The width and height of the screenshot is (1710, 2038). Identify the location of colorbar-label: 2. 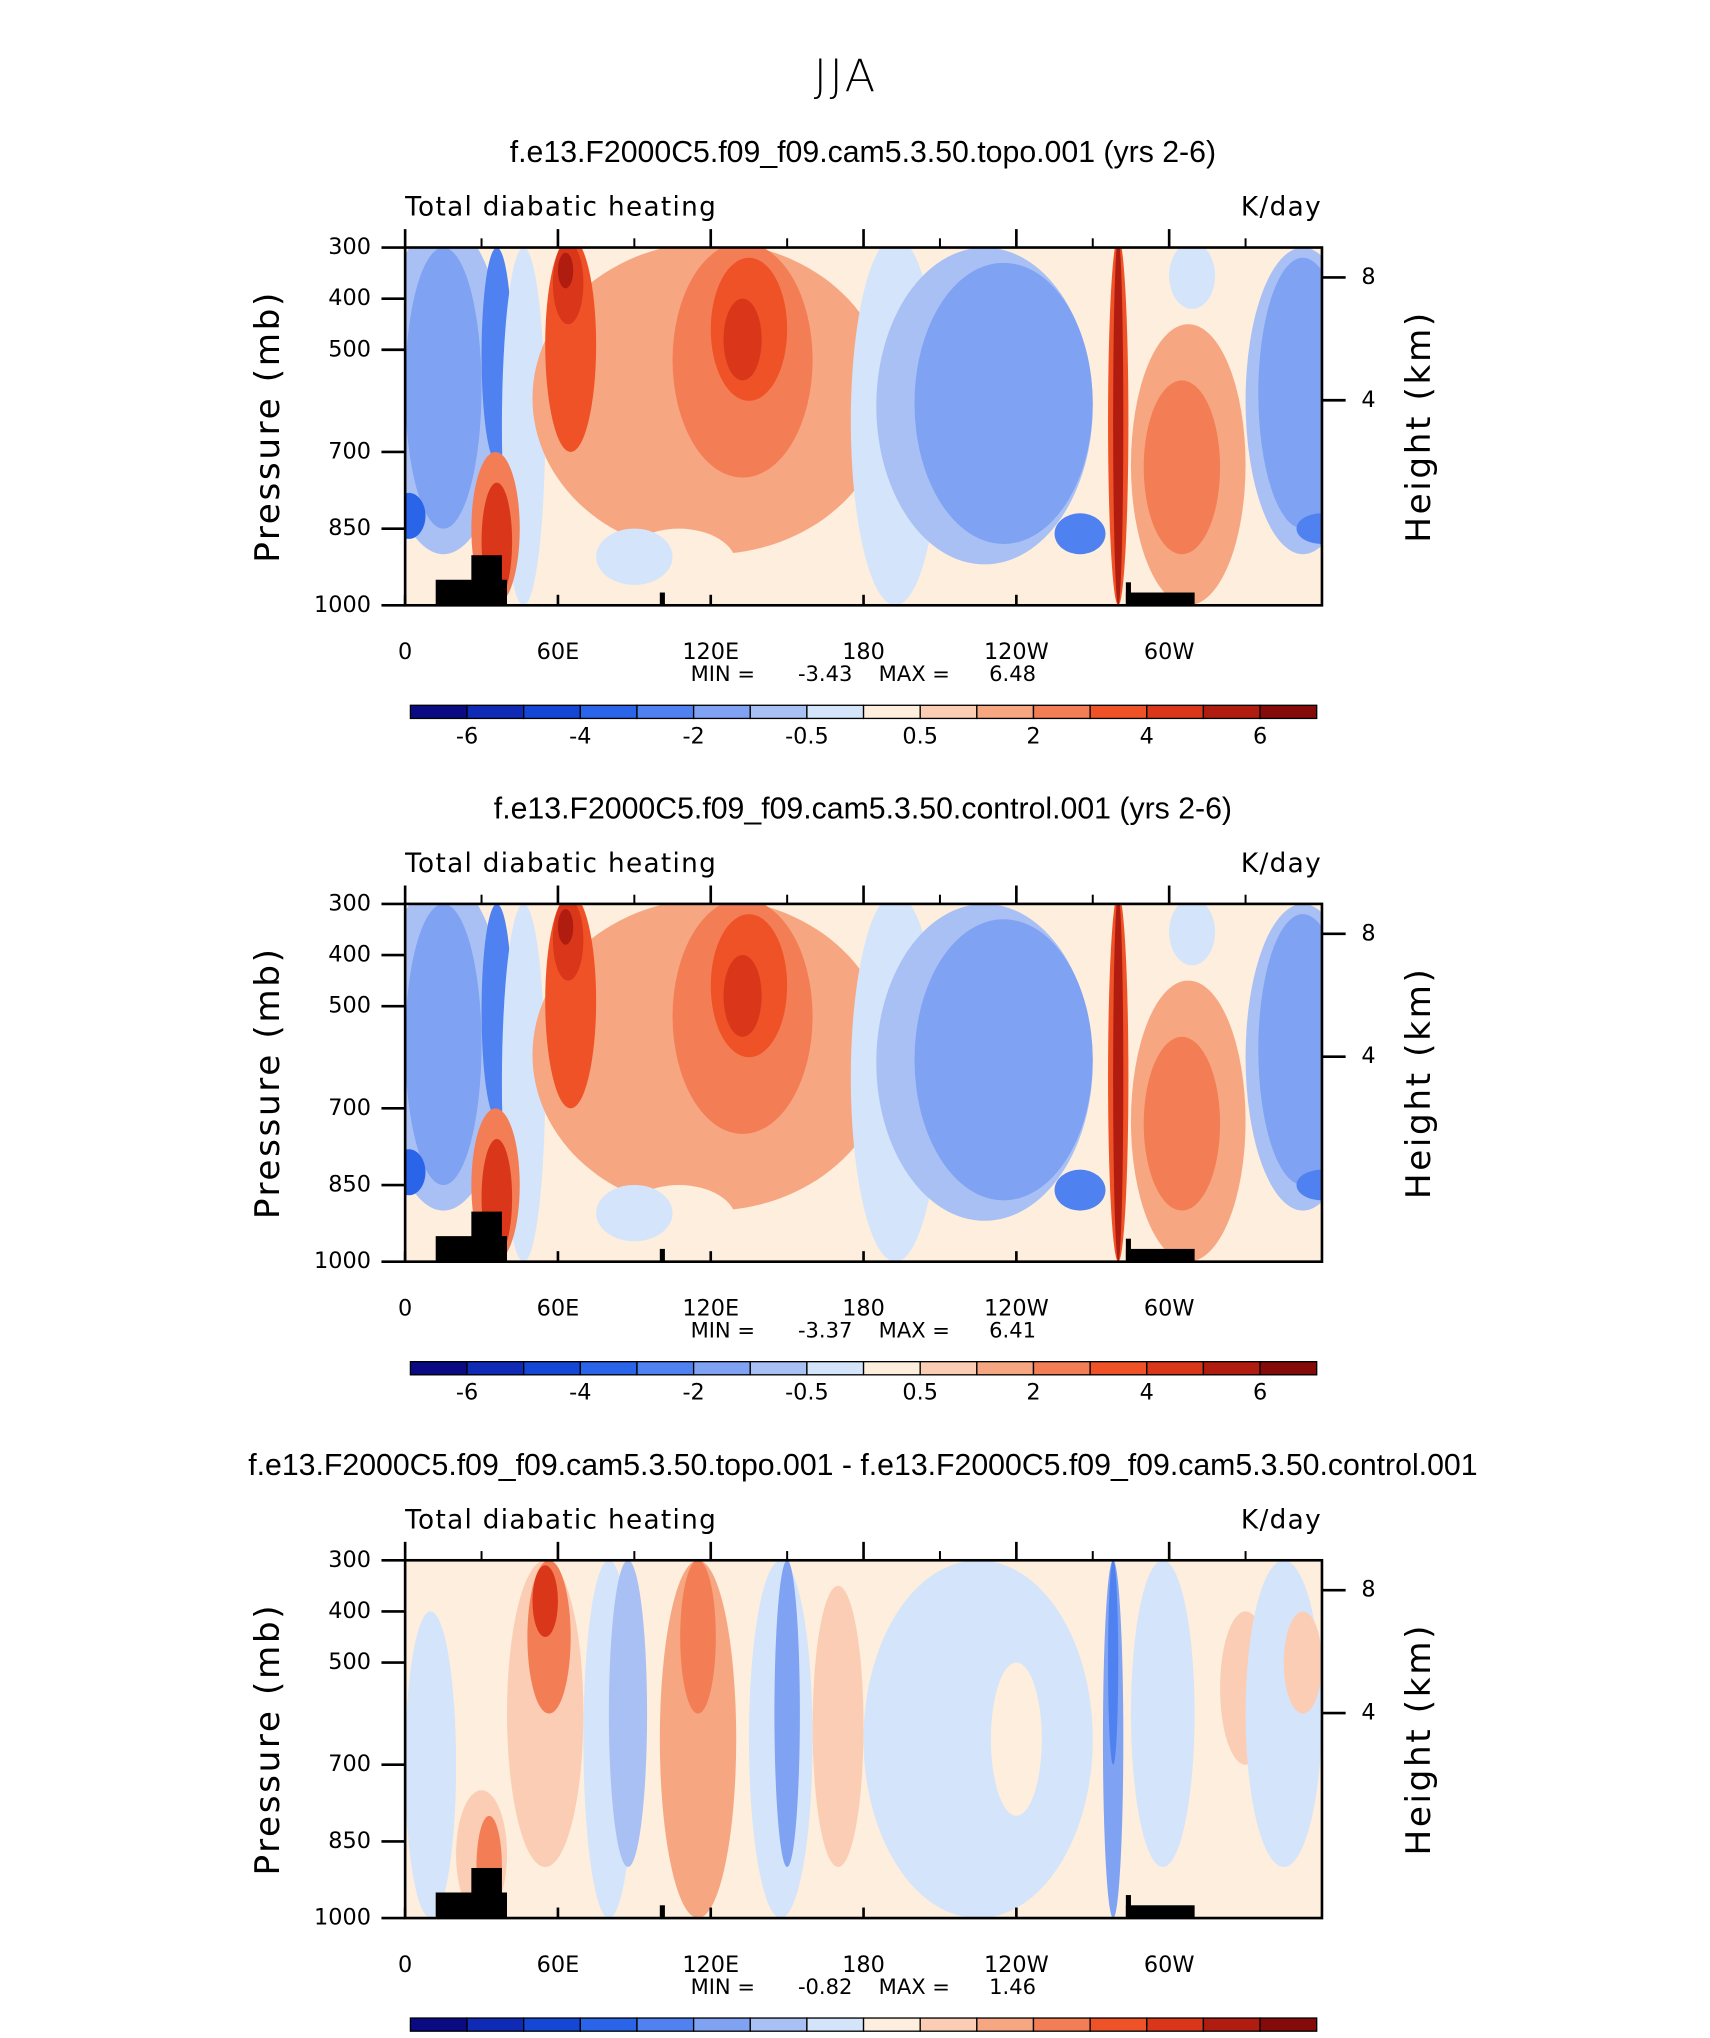
(1033, 1393).